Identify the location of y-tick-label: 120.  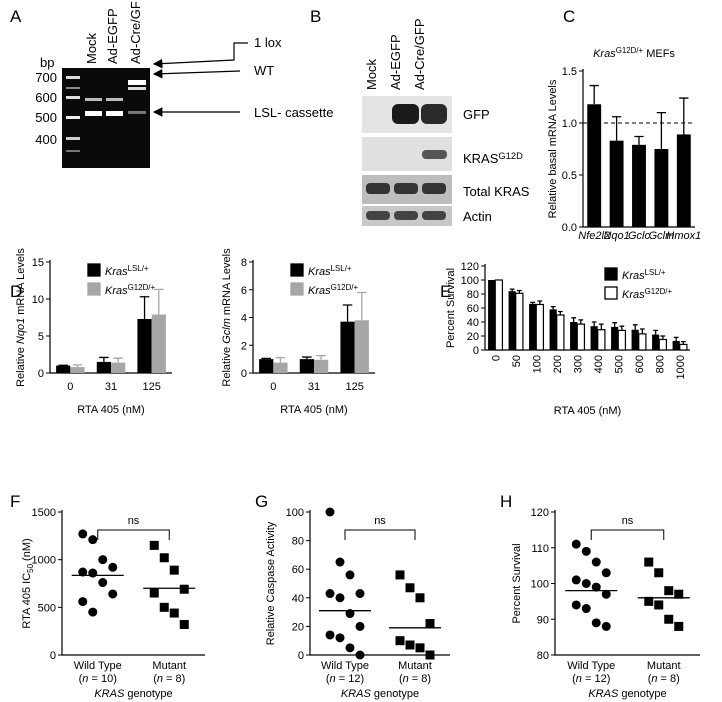
(540, 513).